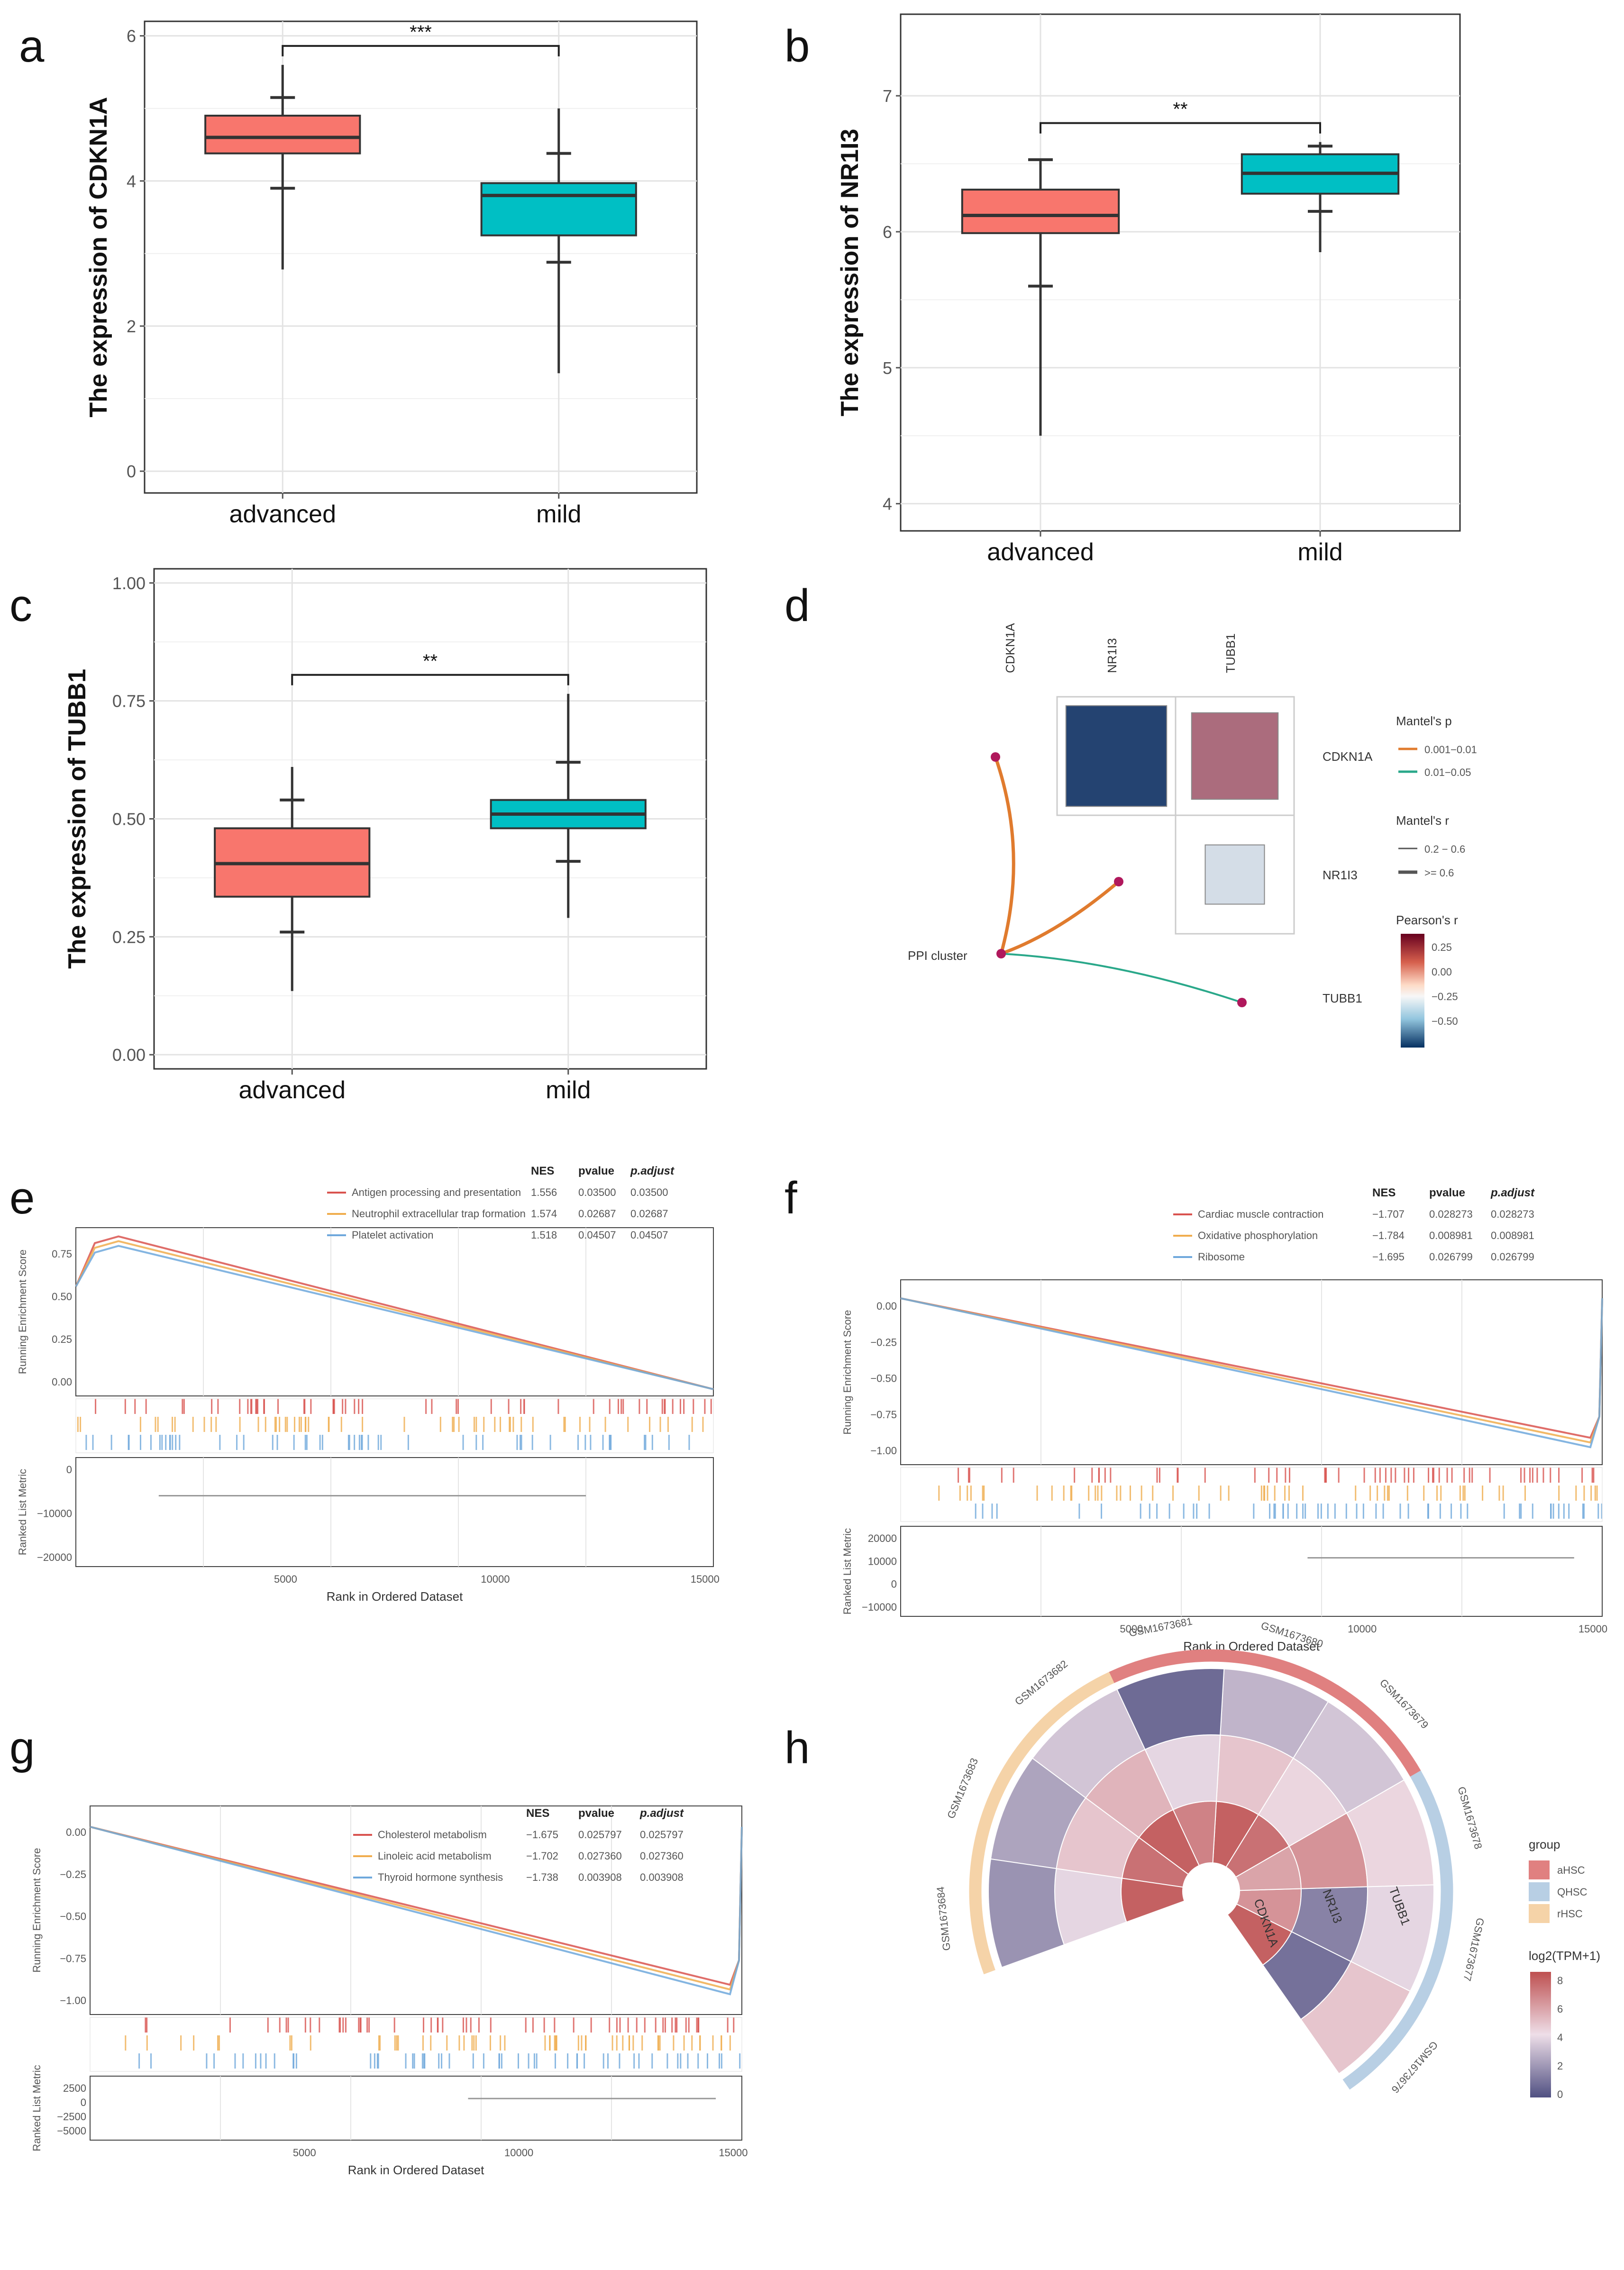 The image size is (1624, 2270). I want to click on heat-cell-GSM1673679-TUBB1, so click(1348, 1757).